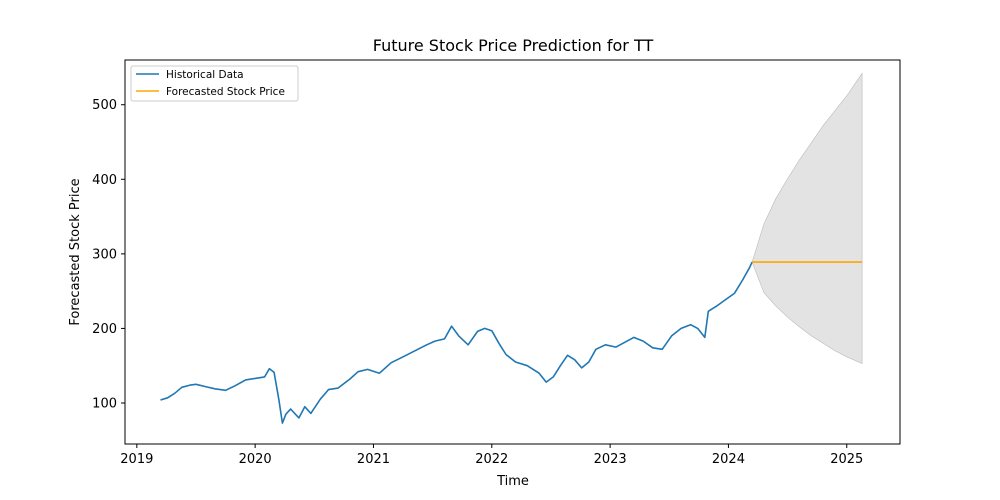  I want to click on x-tick-label: 2023, so click(610, 459).